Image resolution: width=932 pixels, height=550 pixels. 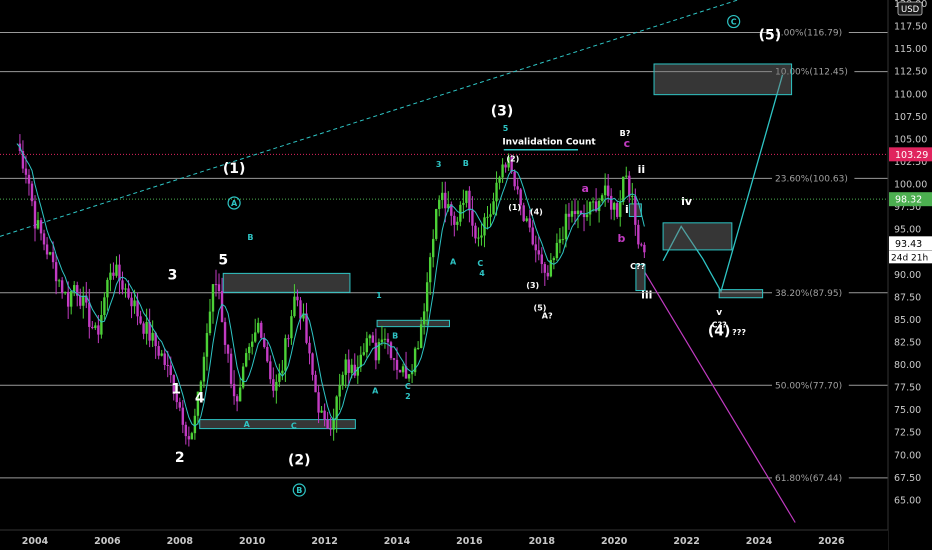 What do you see at coordinates (811, 73) in the screenshot?
I see `fib-level-label: 10.00%(112.45)` at bounding box center [811, 73].